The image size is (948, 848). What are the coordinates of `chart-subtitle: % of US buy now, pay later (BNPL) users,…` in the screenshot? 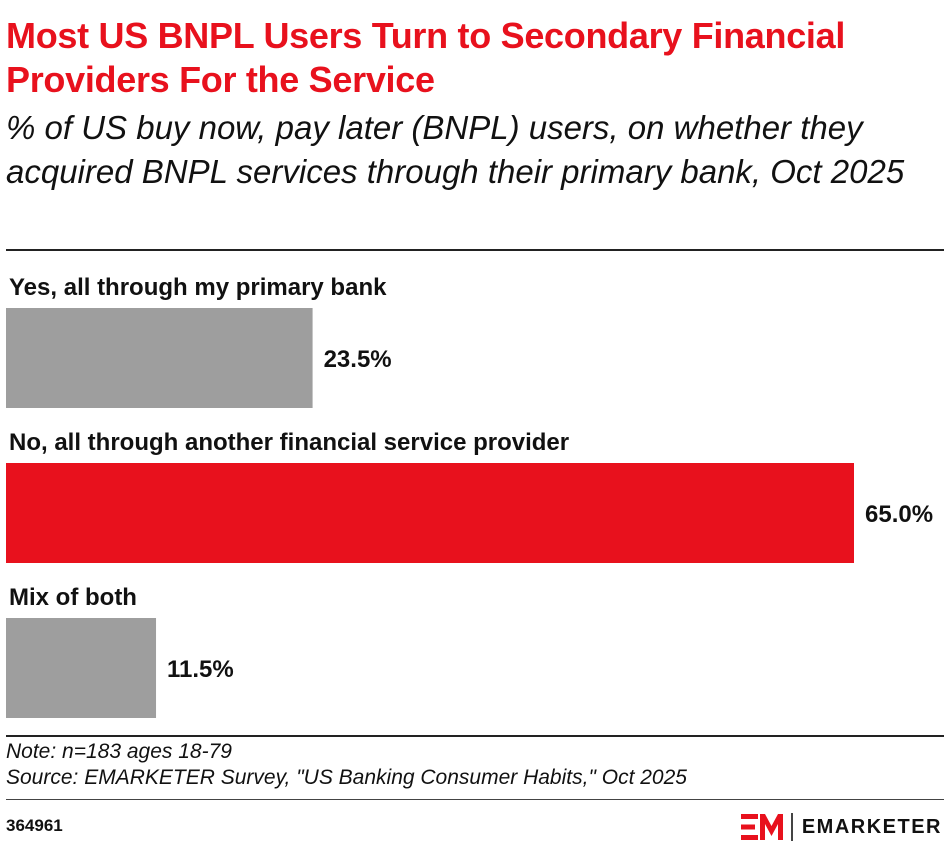 It's located at (455, 149).